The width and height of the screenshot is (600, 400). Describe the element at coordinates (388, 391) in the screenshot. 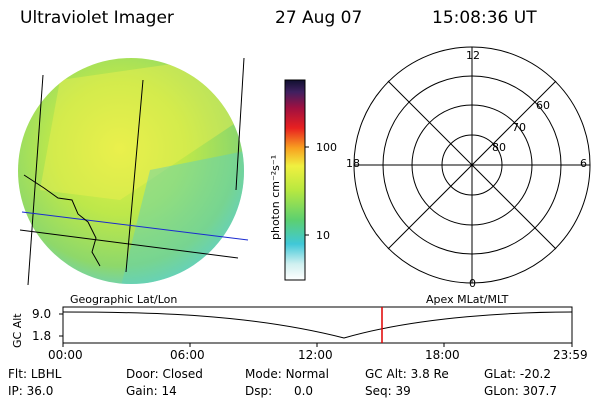

I see `info-seq: Seq: 39` at that location.